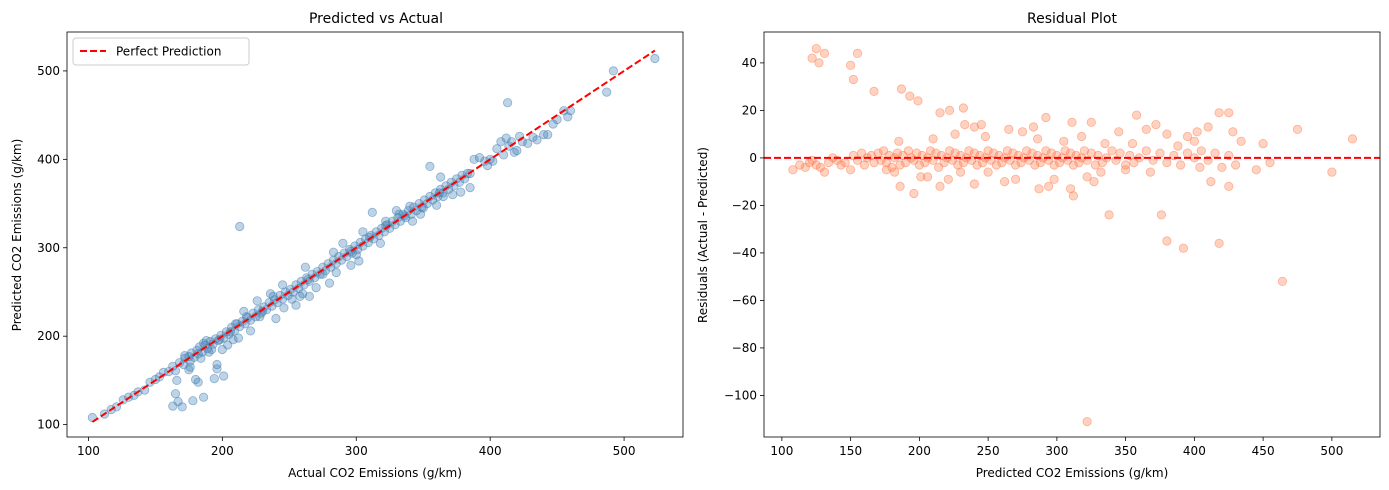 This screenshot has height=490, width=1389. Describe the element at coordinates (744, 300) in the screenshot. I see `right-y-tick-label: −60` at that location.